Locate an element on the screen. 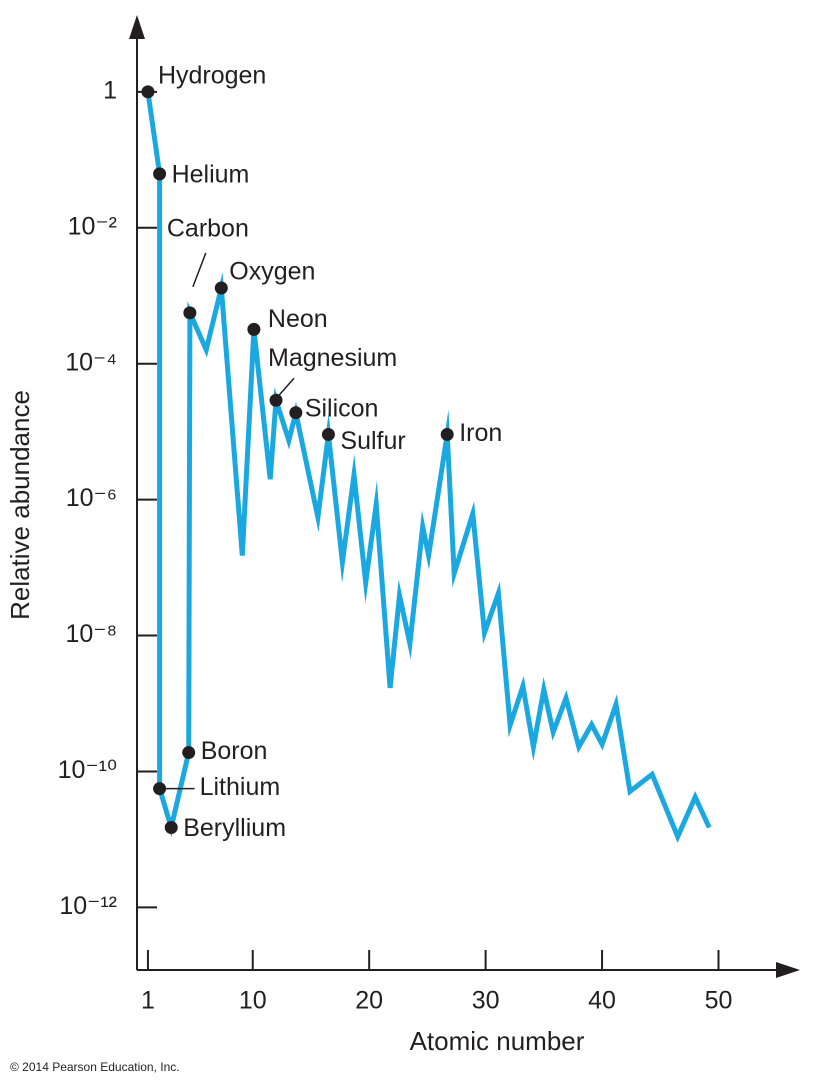 The height and width of the screenshot is (1088, 814). y-tick-label: 10⁻⁶ is located at coordinates (91, 498).